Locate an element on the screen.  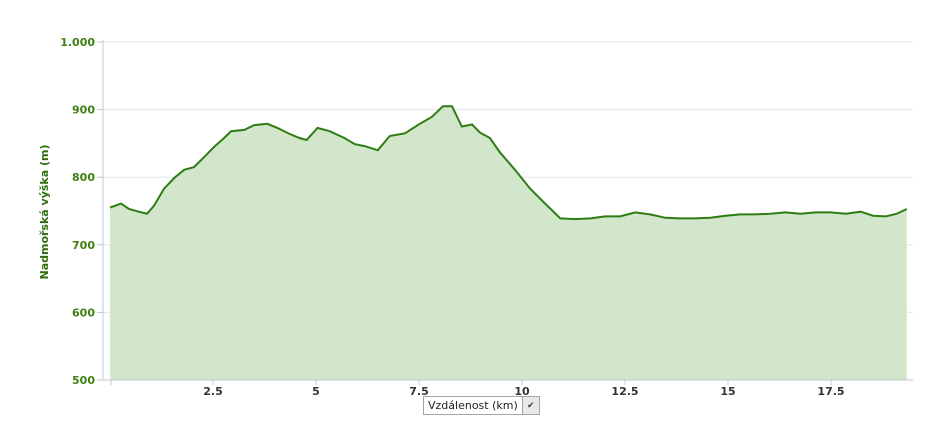
x-tick-label: 17.5 is located at coordinates (830, 391).